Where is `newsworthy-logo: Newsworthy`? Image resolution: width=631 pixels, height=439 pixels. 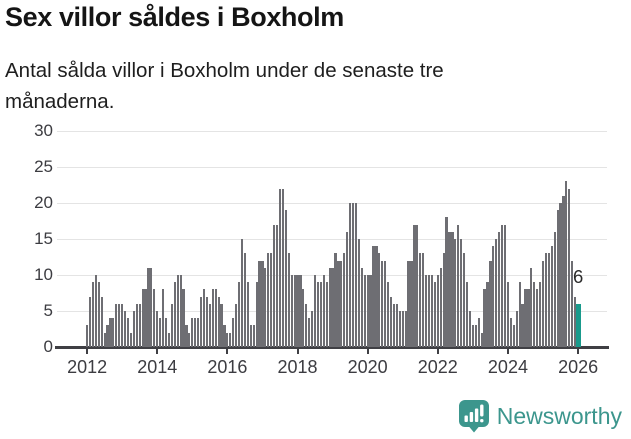 newsworthy-logo: Newsworthy is located at coordinates (540, 416).